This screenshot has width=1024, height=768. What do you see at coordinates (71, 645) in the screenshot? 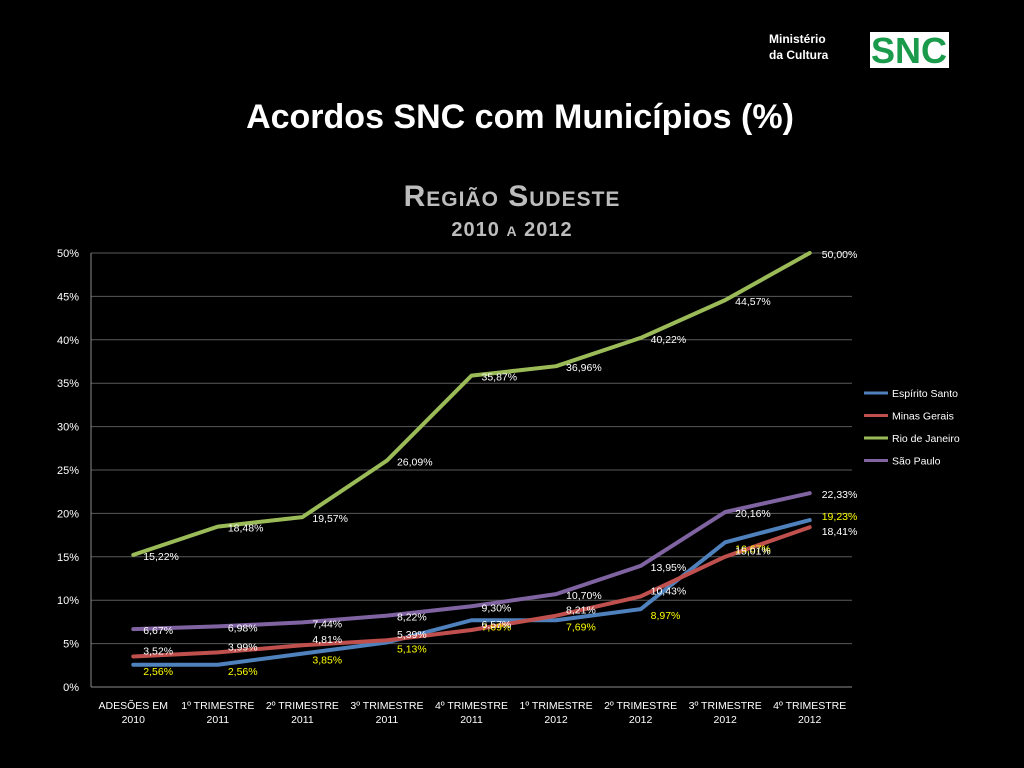
I see `y-tick-label: 5%` at bounding box center [71, 645].